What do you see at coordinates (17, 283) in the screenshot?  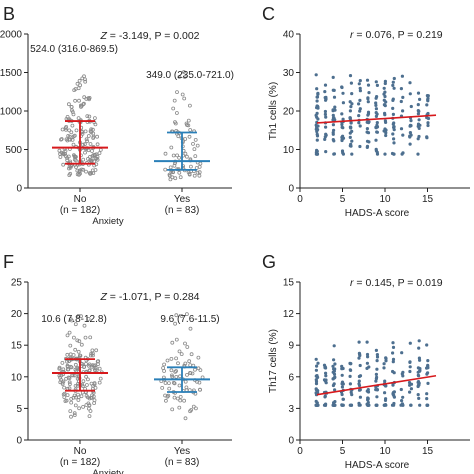 I see `y-tick-label: 25` at bounding box center [17, 283].